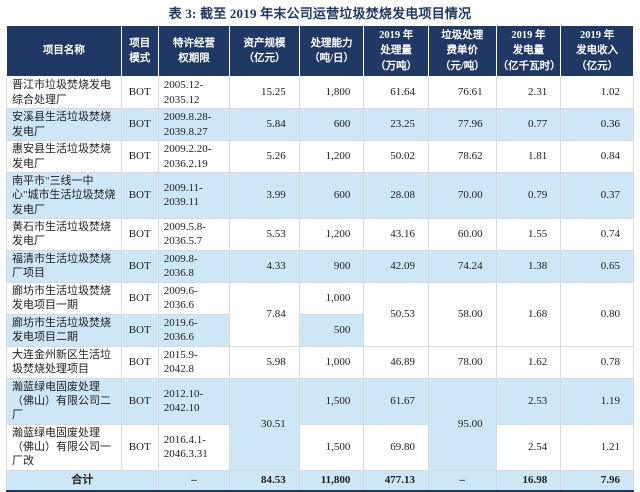 The width and height of the screenshot is (640, 492). Describe the element at coordinates (264, 362) in the screenshot. I see `cell-asset-scale: 5.98` at that location.